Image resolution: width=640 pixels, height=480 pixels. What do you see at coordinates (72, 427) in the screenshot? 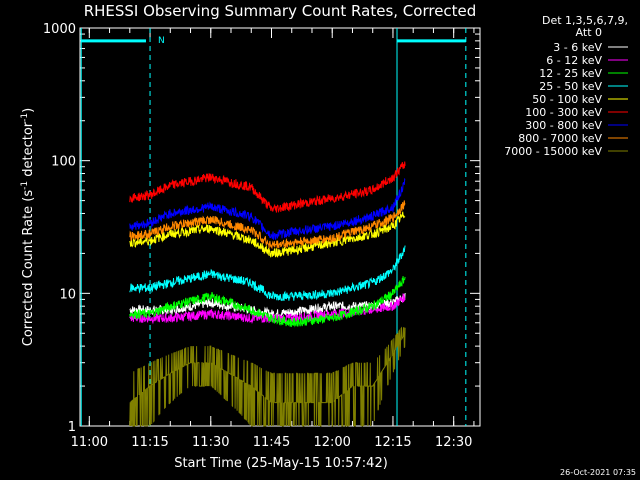
I see `y-tick-label: 1` at bounding box center [72, 427].